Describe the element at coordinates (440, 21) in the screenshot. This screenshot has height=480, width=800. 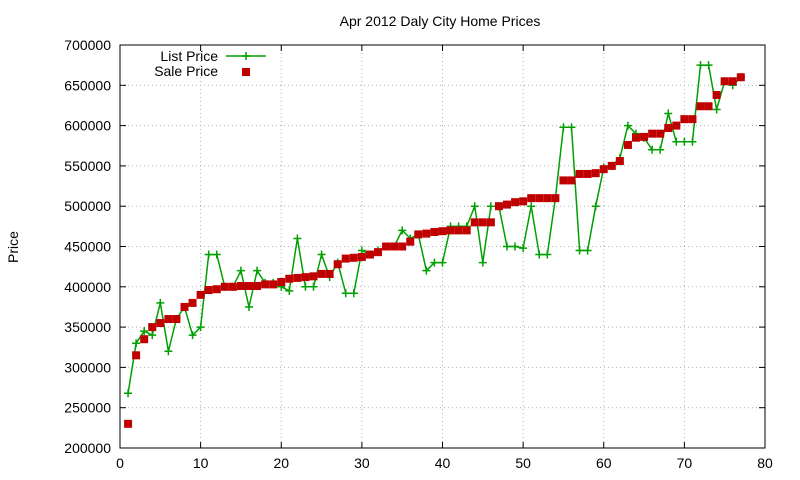
I see `chart-title: Apr 2012 Daly City Home Prices` at that location.